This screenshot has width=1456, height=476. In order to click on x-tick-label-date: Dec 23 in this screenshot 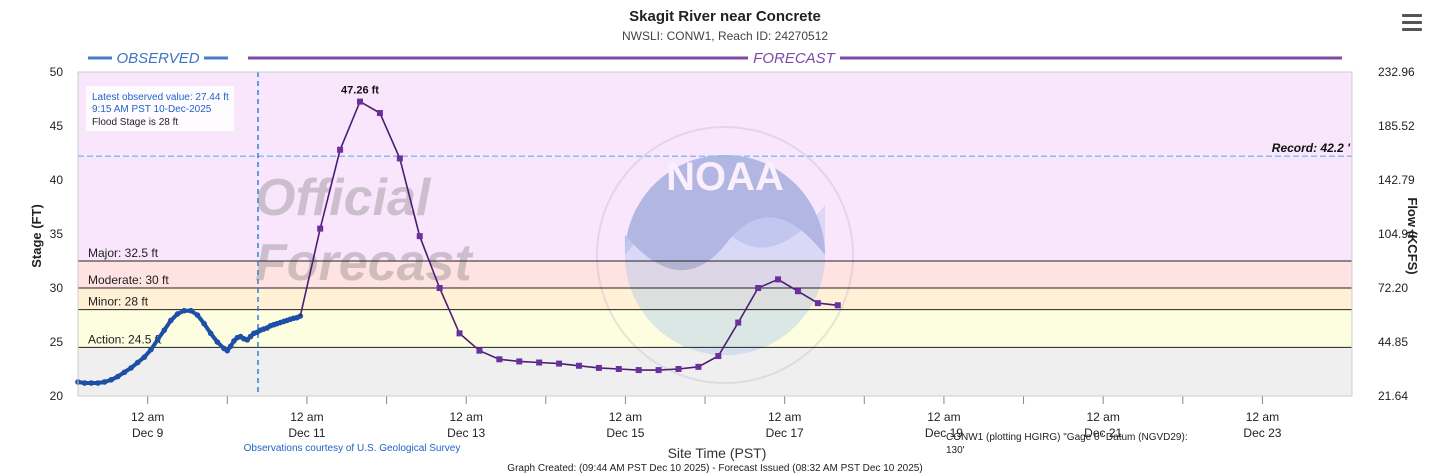, I will do `click(1262, 433)`.